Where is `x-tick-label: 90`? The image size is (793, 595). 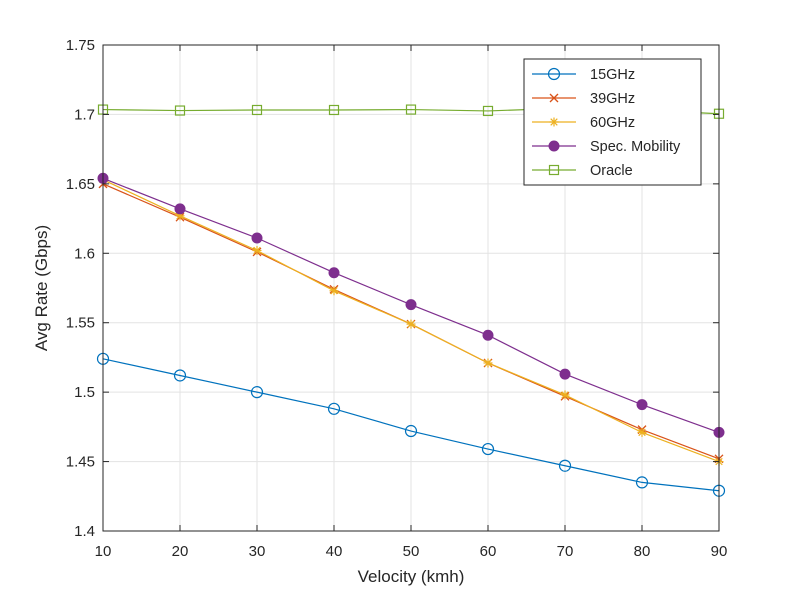 x-tick-label: 90 is located at coordinates (719, 551).